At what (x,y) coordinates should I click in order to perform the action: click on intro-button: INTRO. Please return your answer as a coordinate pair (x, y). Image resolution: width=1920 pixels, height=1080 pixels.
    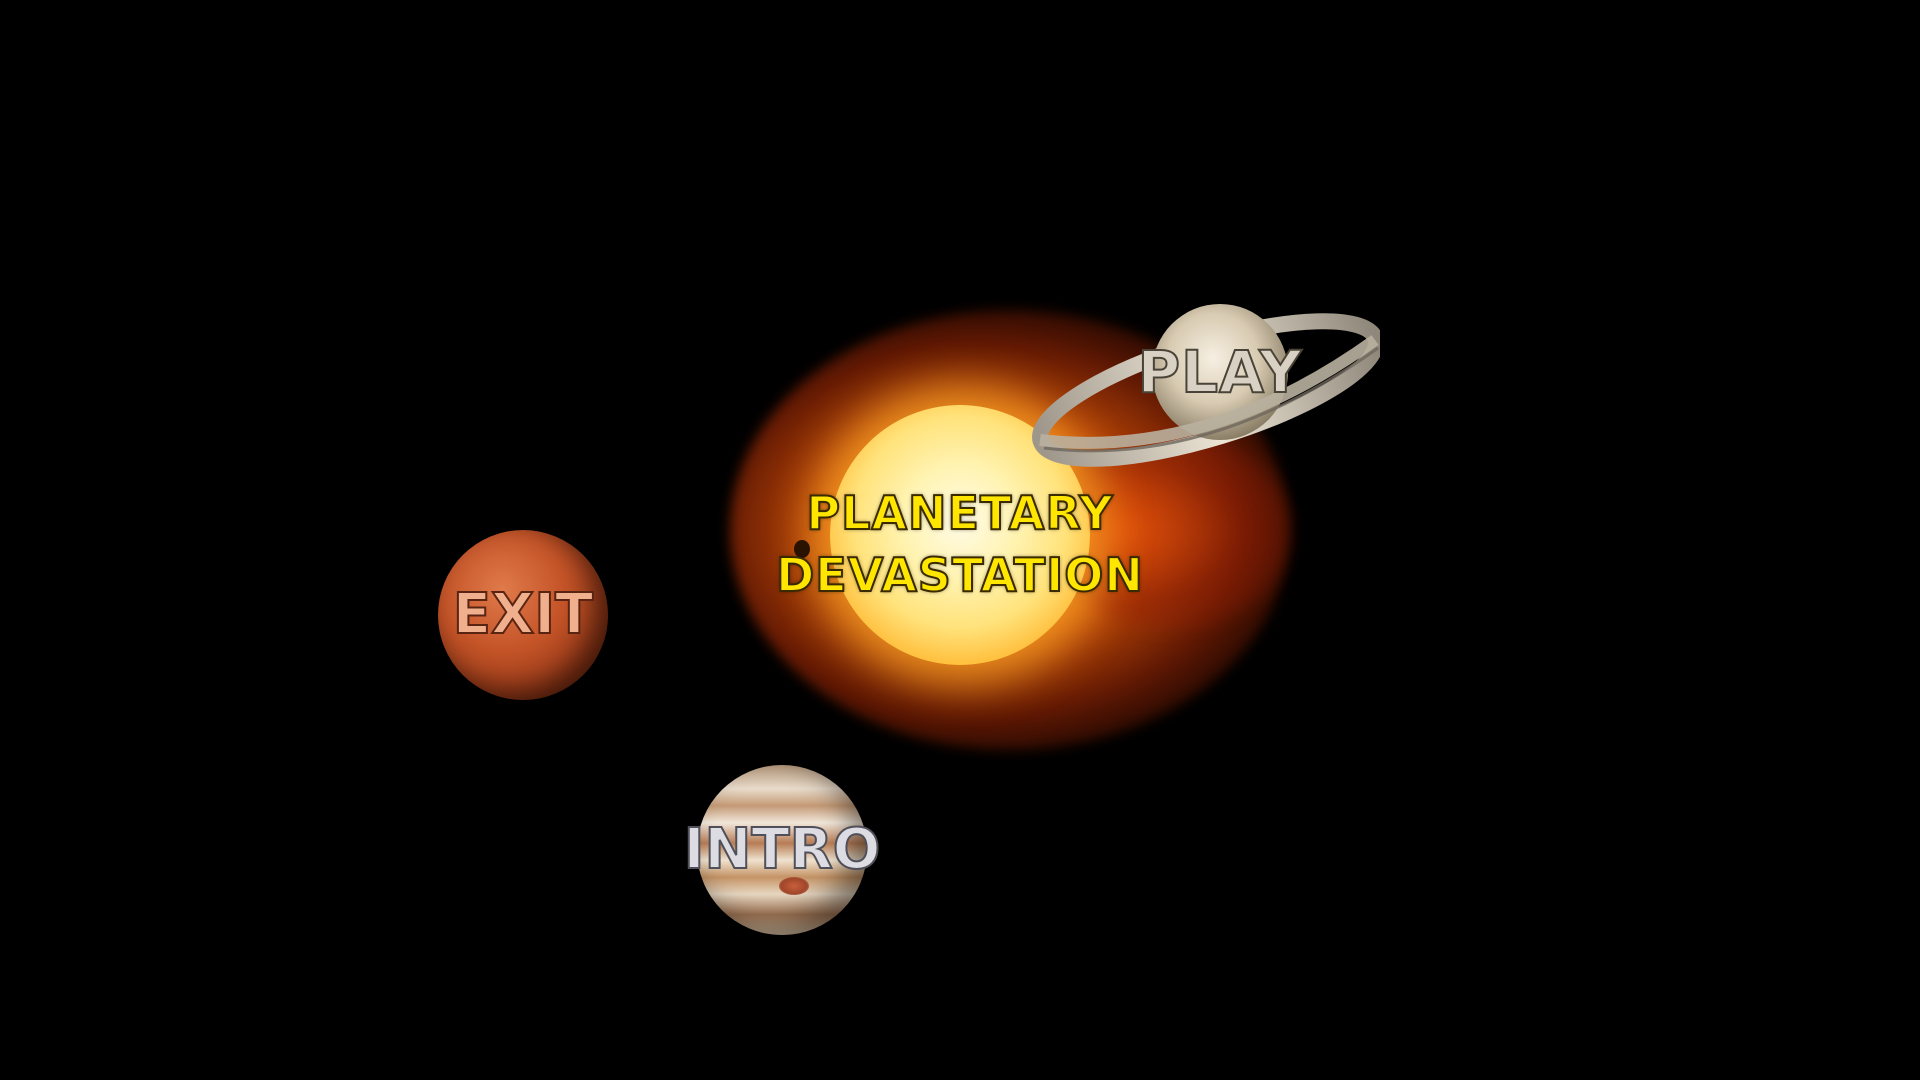
    Looking at the image, I should click on (782, 850).